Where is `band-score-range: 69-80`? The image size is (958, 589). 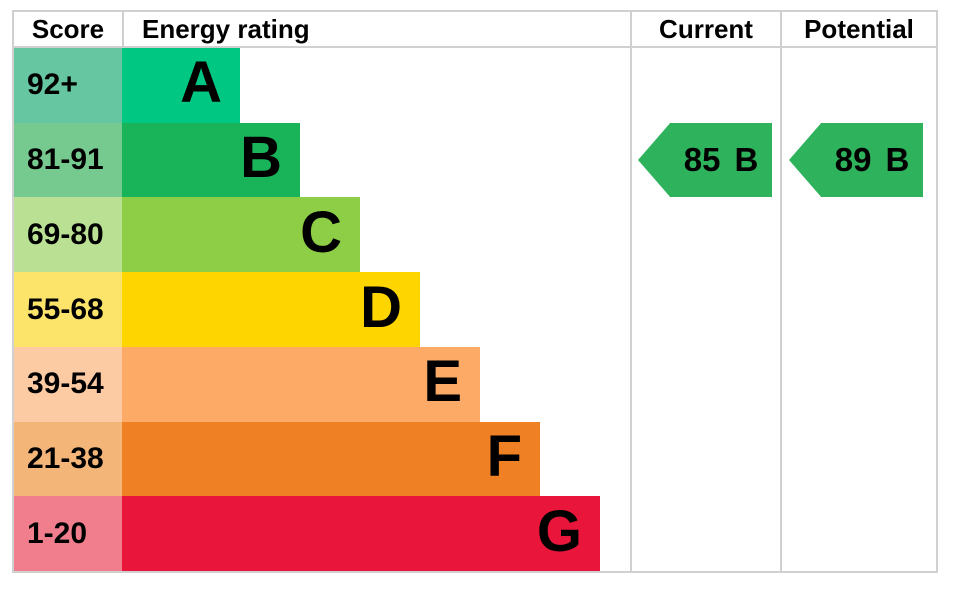 band-score-range: 69-80 is located at coordinates (65, 234).